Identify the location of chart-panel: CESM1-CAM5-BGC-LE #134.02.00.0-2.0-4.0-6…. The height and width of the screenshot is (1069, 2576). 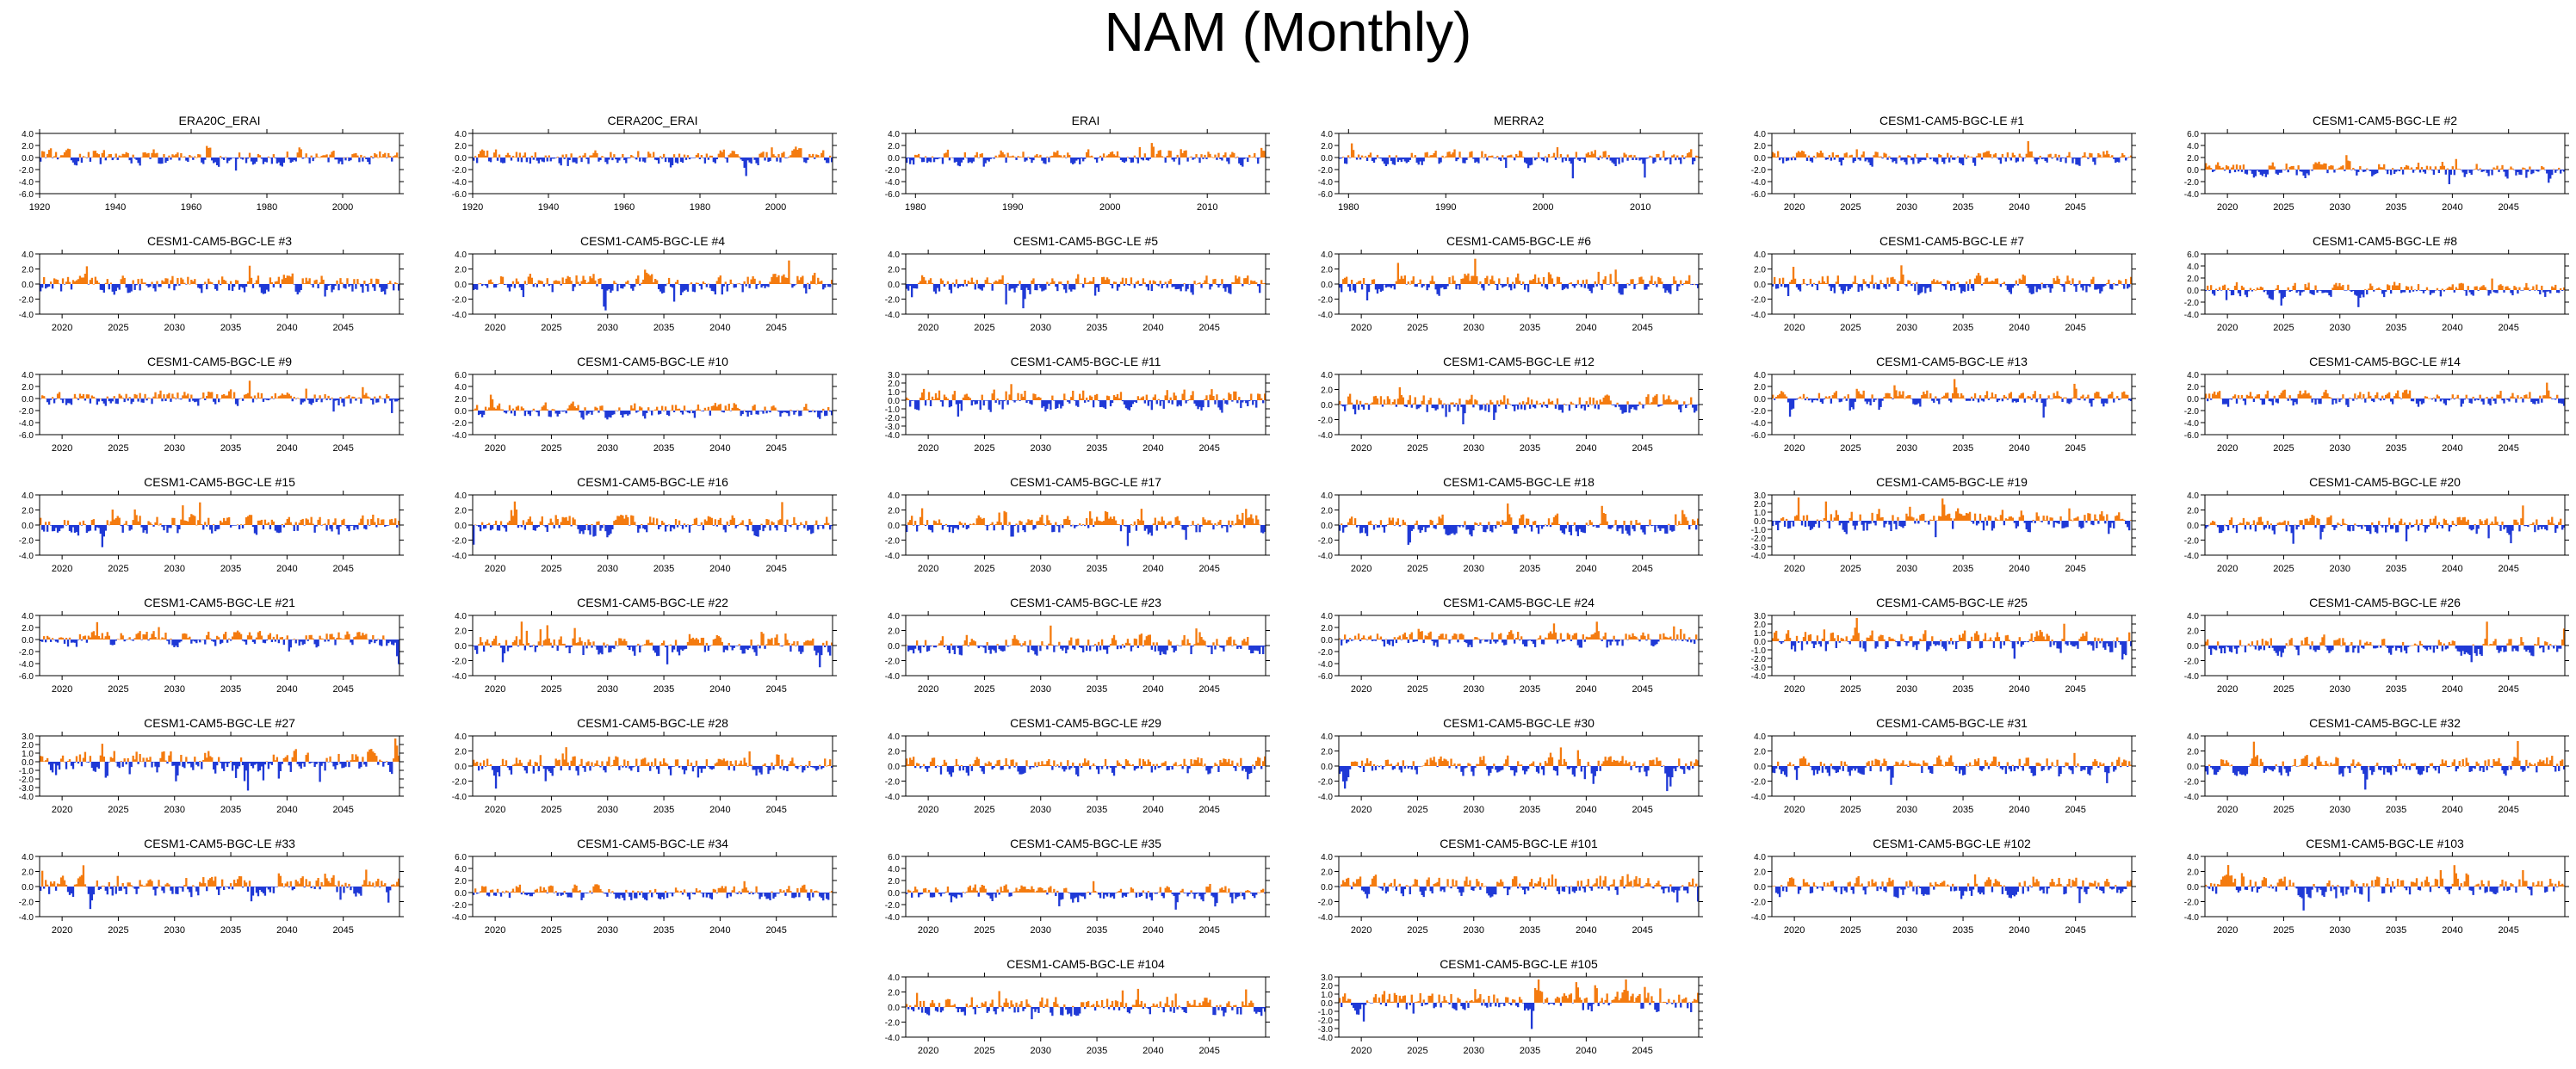
(1944, 405).